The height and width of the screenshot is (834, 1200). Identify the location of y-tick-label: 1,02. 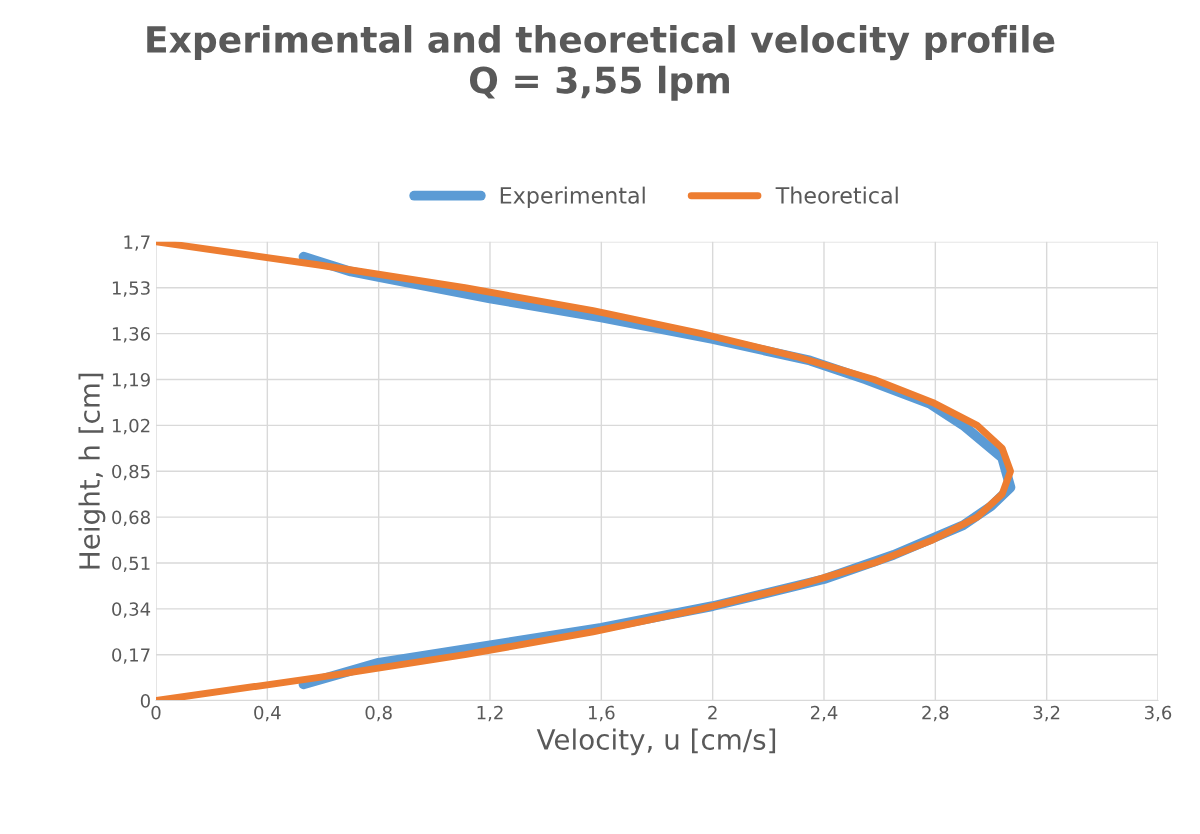
(131, 426).